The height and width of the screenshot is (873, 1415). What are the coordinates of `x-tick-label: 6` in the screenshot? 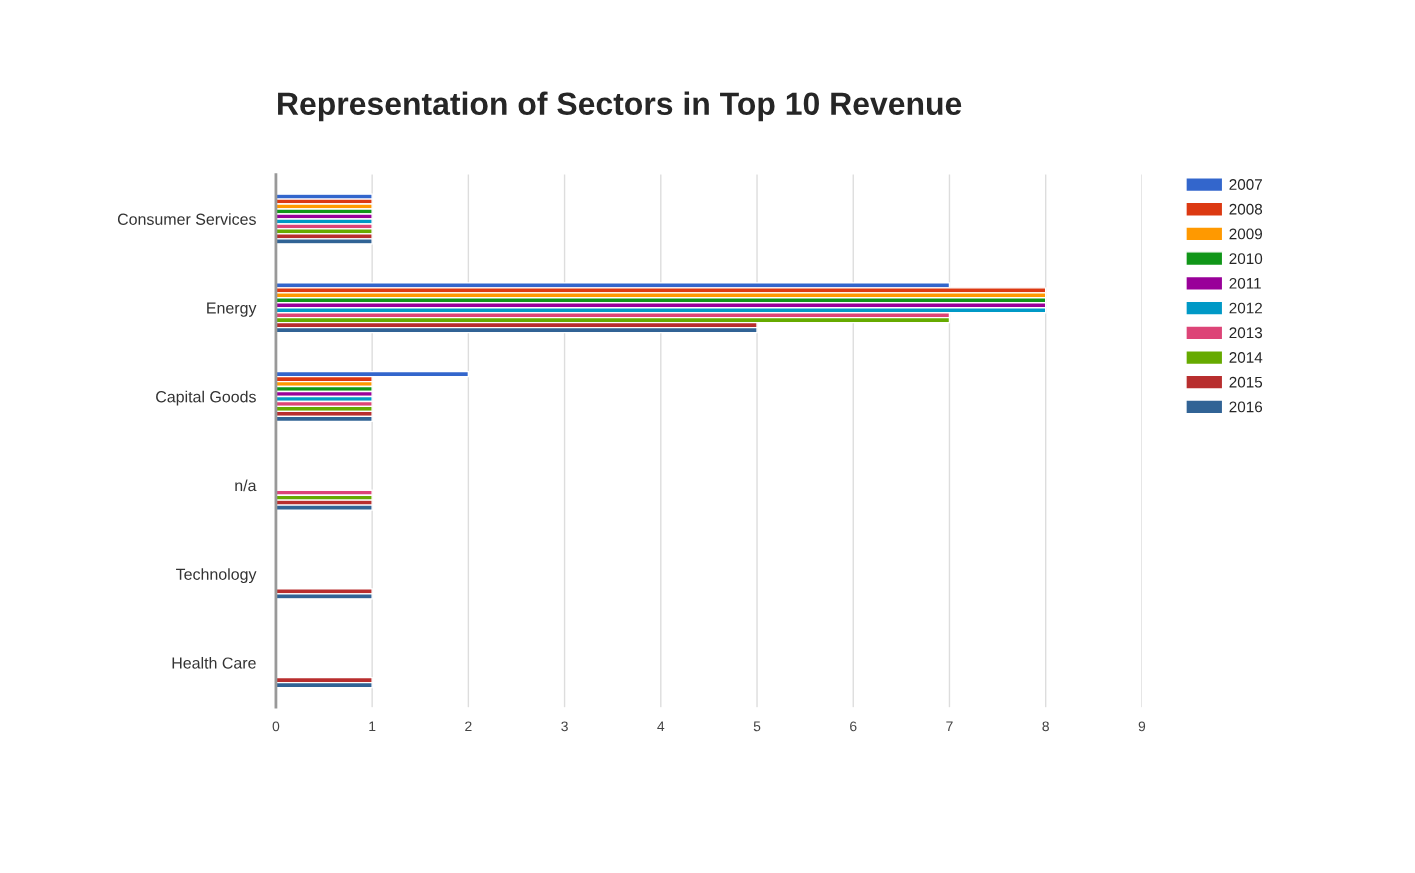 It's located at (853, 726).